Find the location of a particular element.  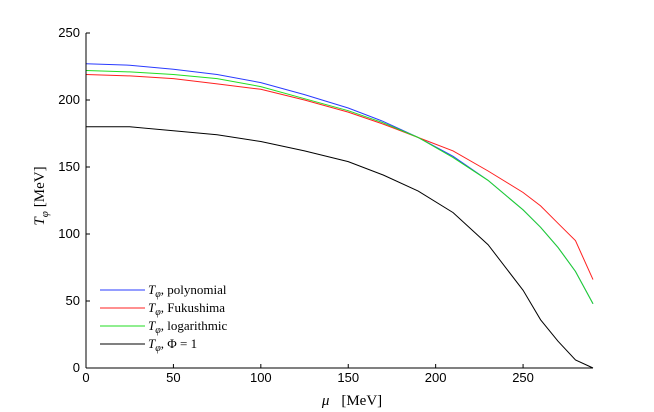

y-axis-subscript: φ is located at coordinates (45, 214).